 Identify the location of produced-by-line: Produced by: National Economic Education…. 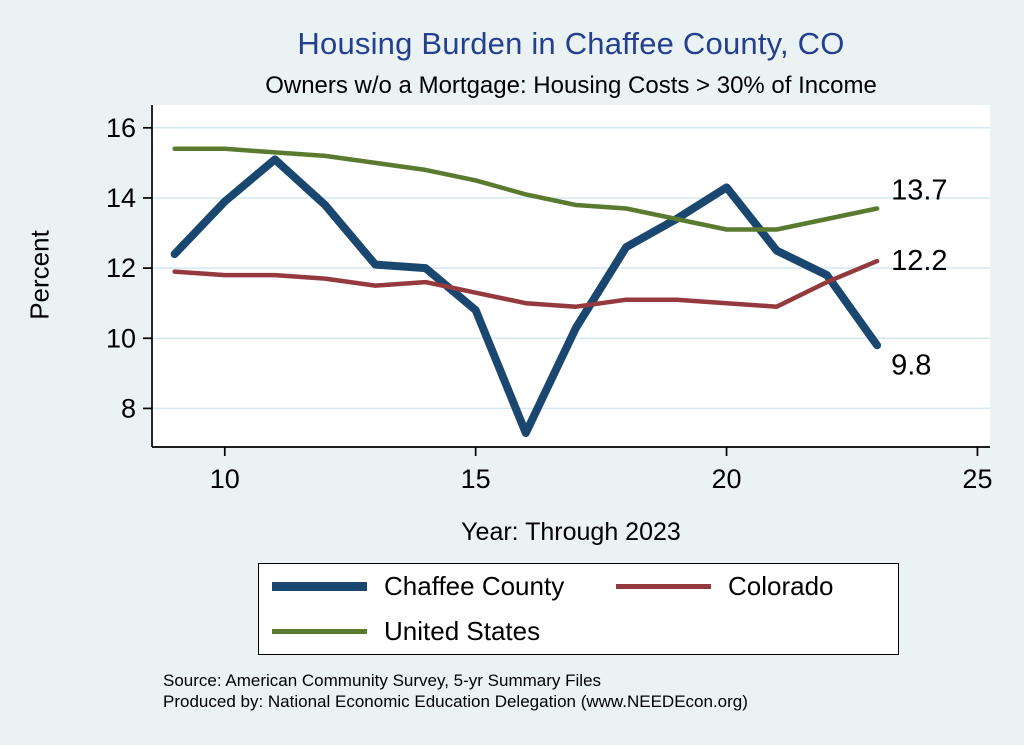
(455, 701).